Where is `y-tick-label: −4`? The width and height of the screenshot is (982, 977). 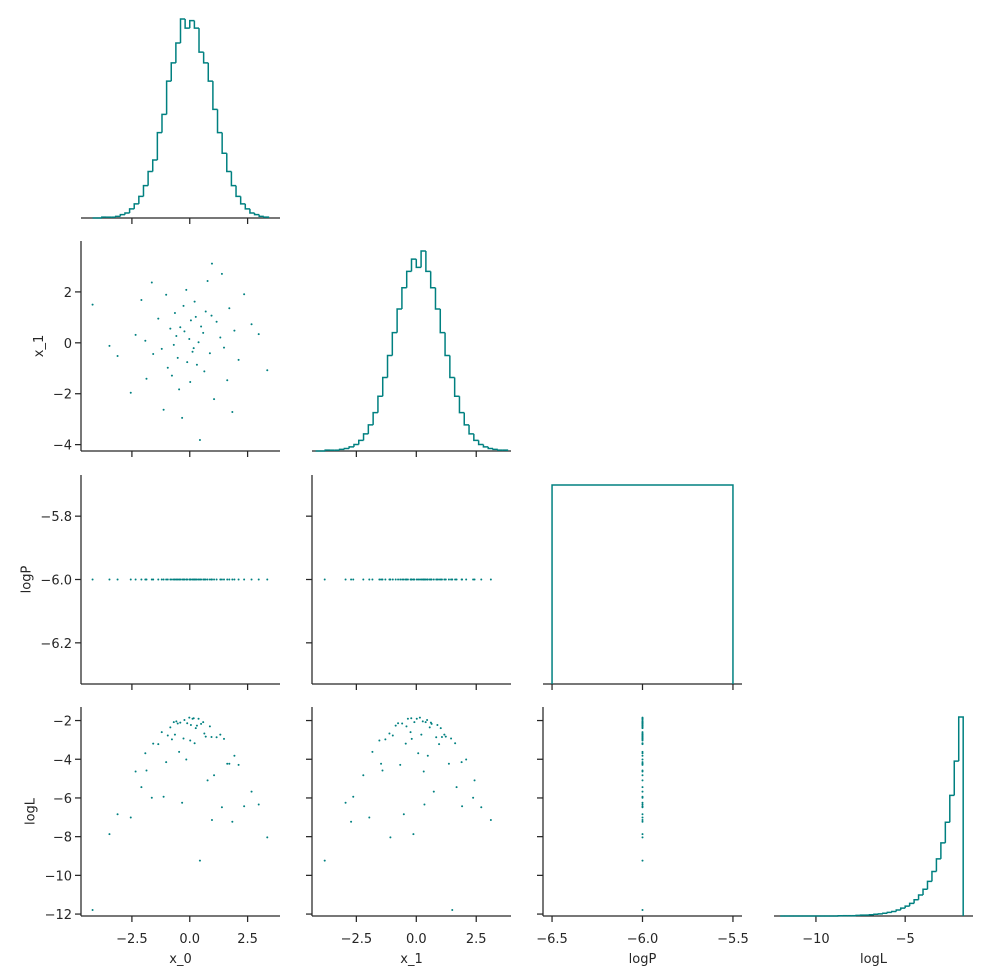 y-tick-label: −4 is located at coordinates (62, 446).